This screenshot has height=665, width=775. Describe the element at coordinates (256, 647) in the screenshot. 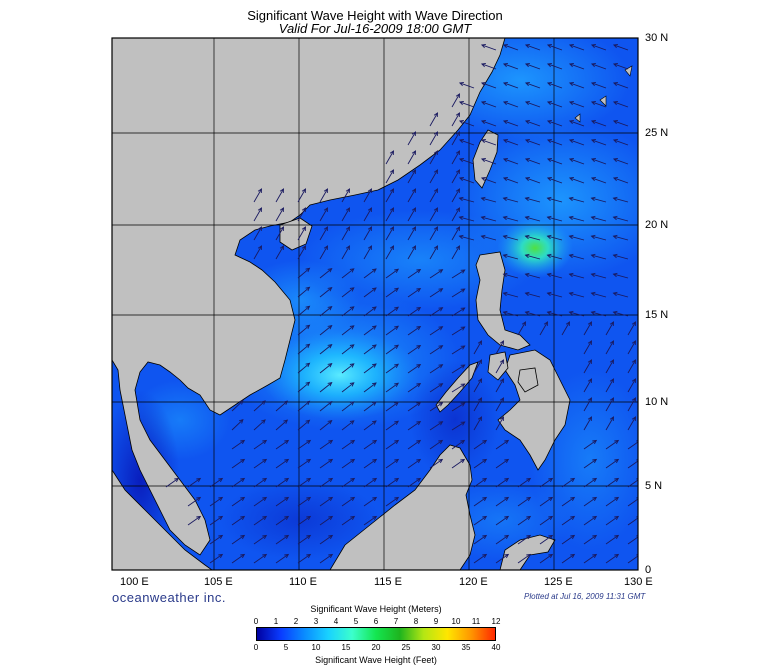

I see `colorbar-feet-tick: 0` at that location.